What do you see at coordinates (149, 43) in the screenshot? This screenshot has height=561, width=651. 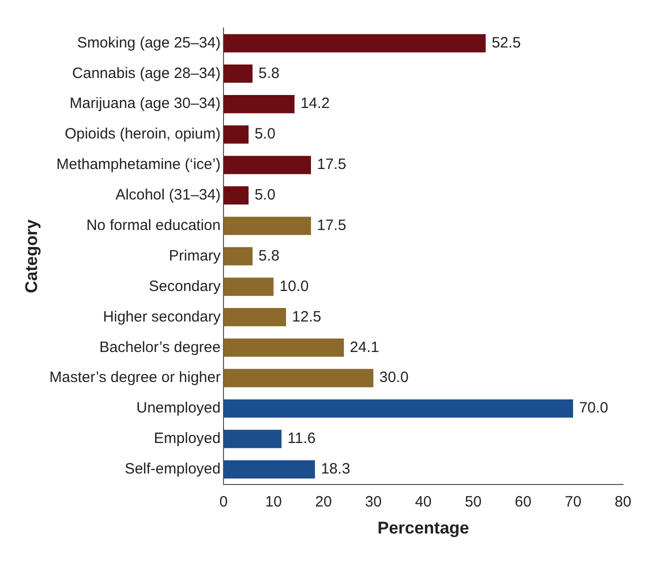 I see `y-tick-label: Smoking (age 25–34)` at bounding box center [149, 43].